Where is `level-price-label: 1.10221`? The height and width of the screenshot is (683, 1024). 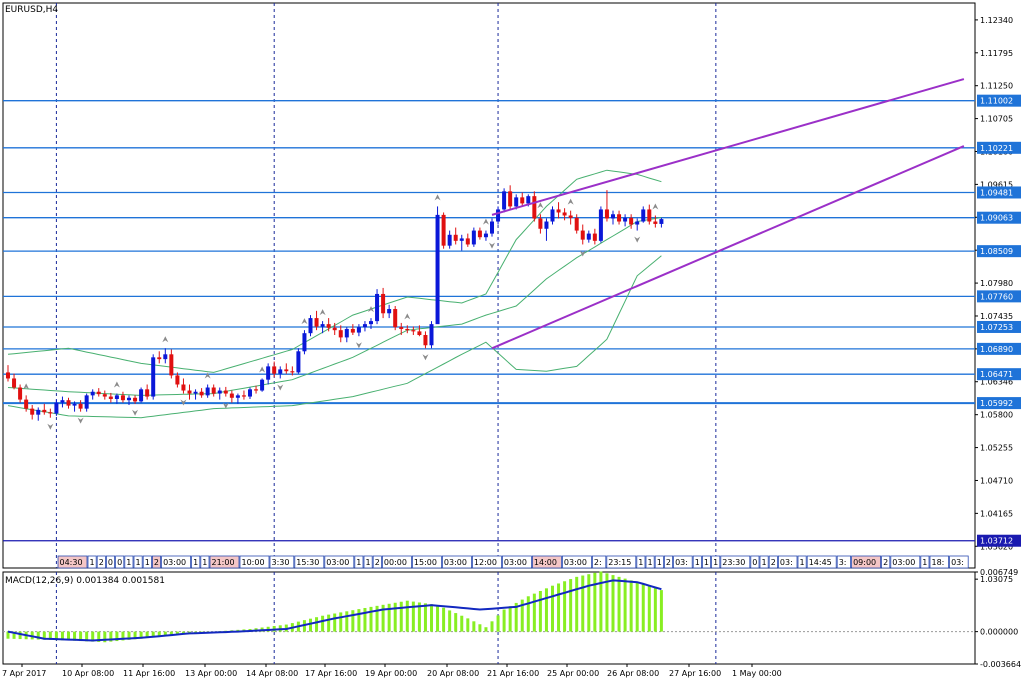 level-price-label: 1.10221 is located at coordinates (996, 148).